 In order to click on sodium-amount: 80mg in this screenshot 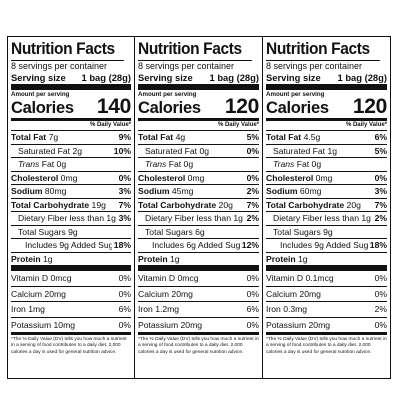, I will do `click(55, 191)`.